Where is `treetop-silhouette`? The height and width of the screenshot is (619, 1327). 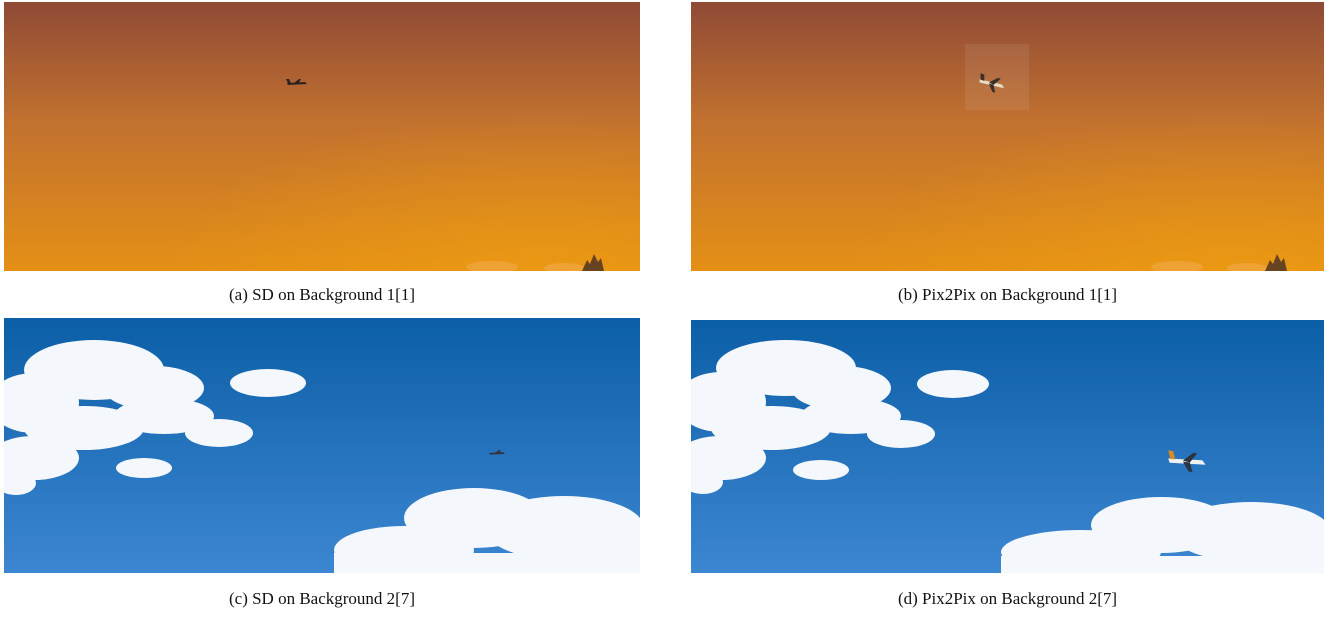
treetop-silhouette is located at coordinates (525, 266).